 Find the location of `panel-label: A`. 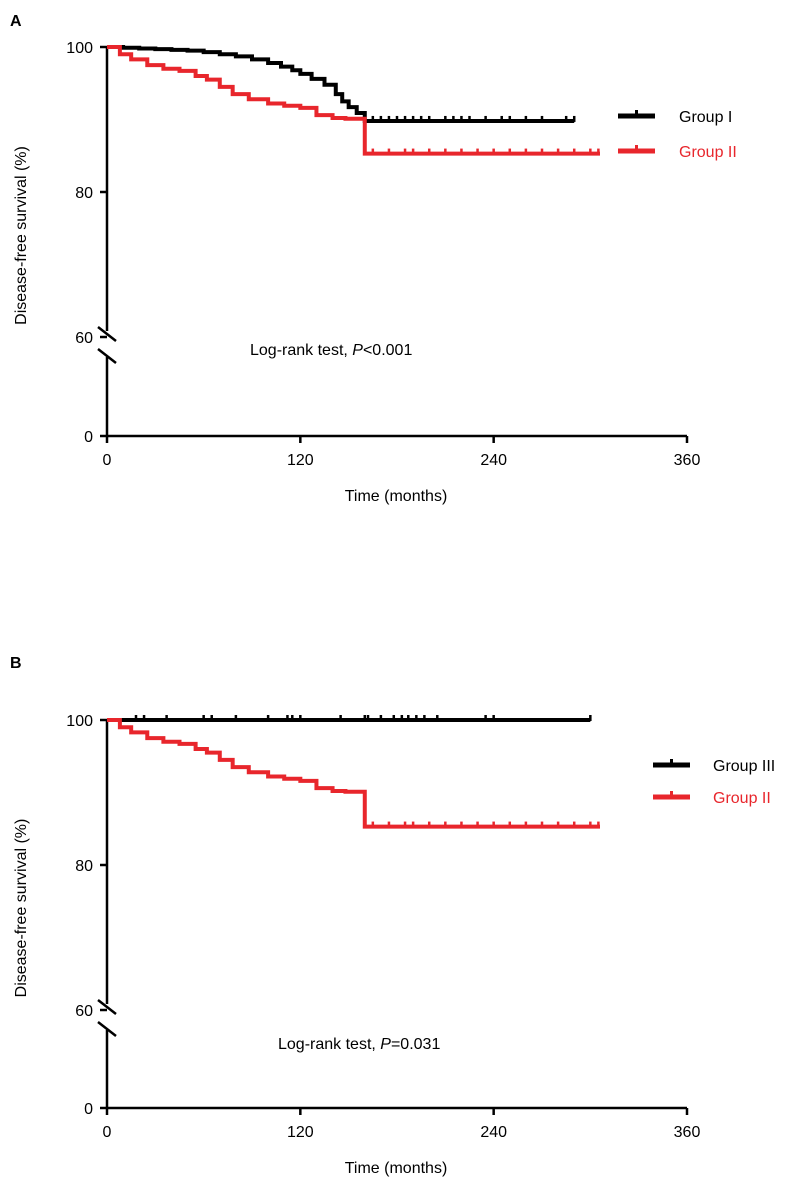

panel-label: A is located at coordinates (16, 21).